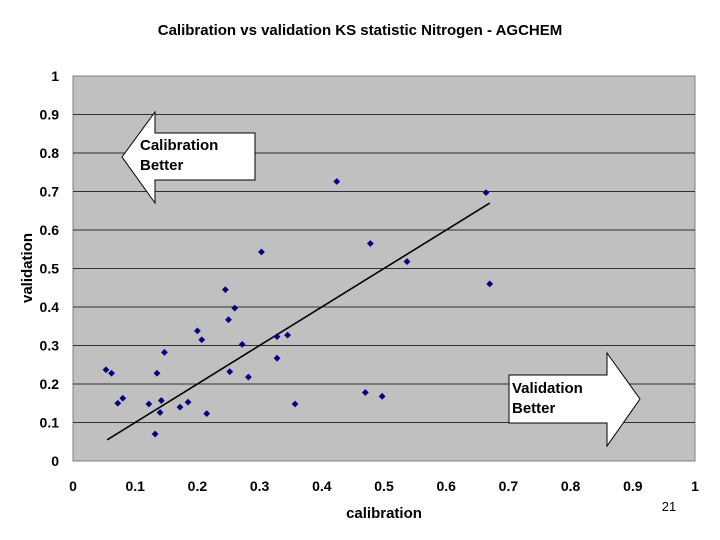 The height and width of the screenshot is (540, 720). I want to click on callout-validation-better: Validation Better, so click(574, 399).